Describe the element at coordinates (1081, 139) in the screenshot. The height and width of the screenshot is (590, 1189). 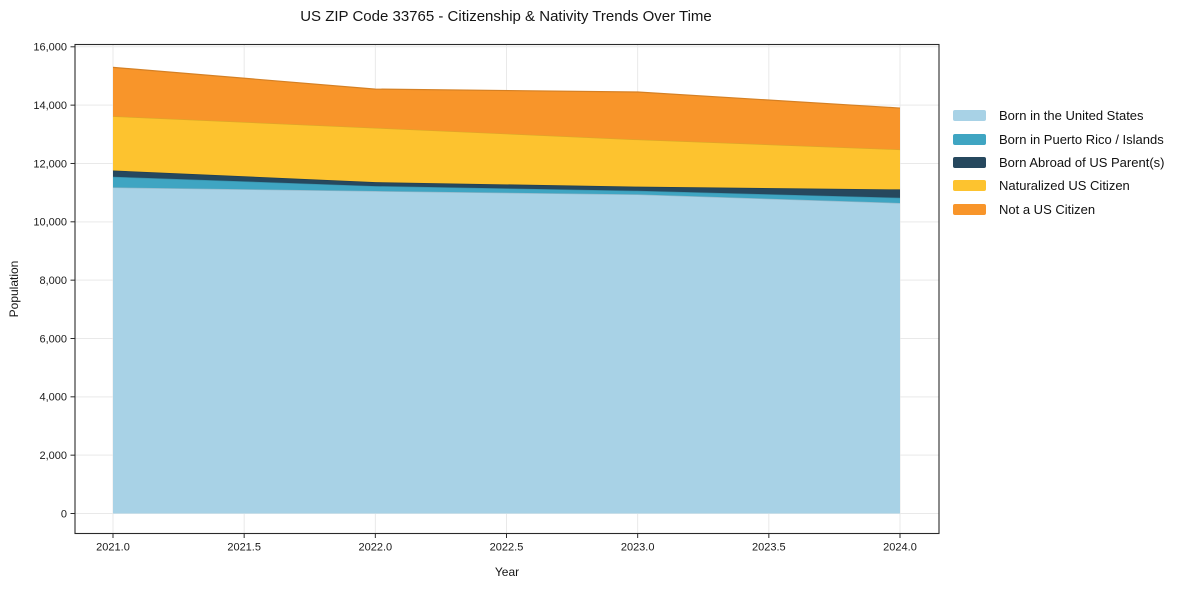
I see `legend-label: Born in Puerto Rico / Islands` at that location.